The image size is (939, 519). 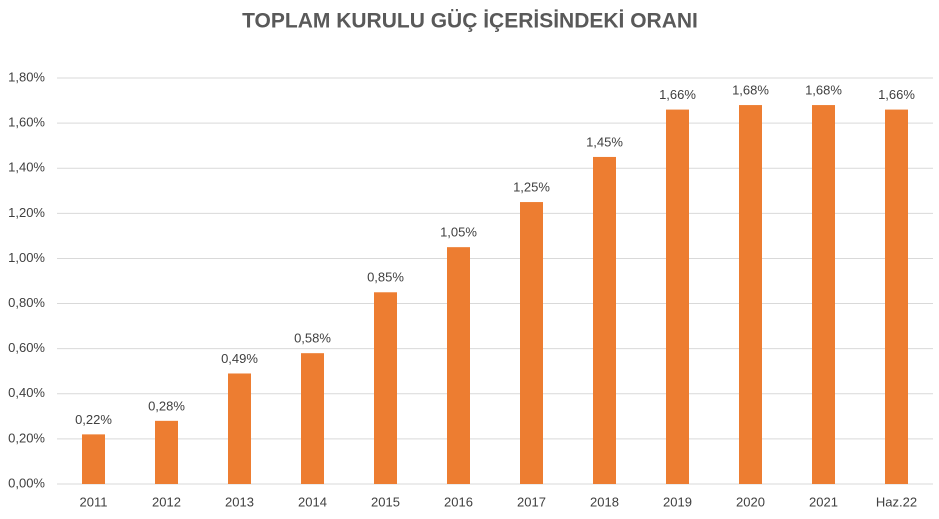 I want to click on y-tick-label: 1,40%, so click(x=26, y=167).